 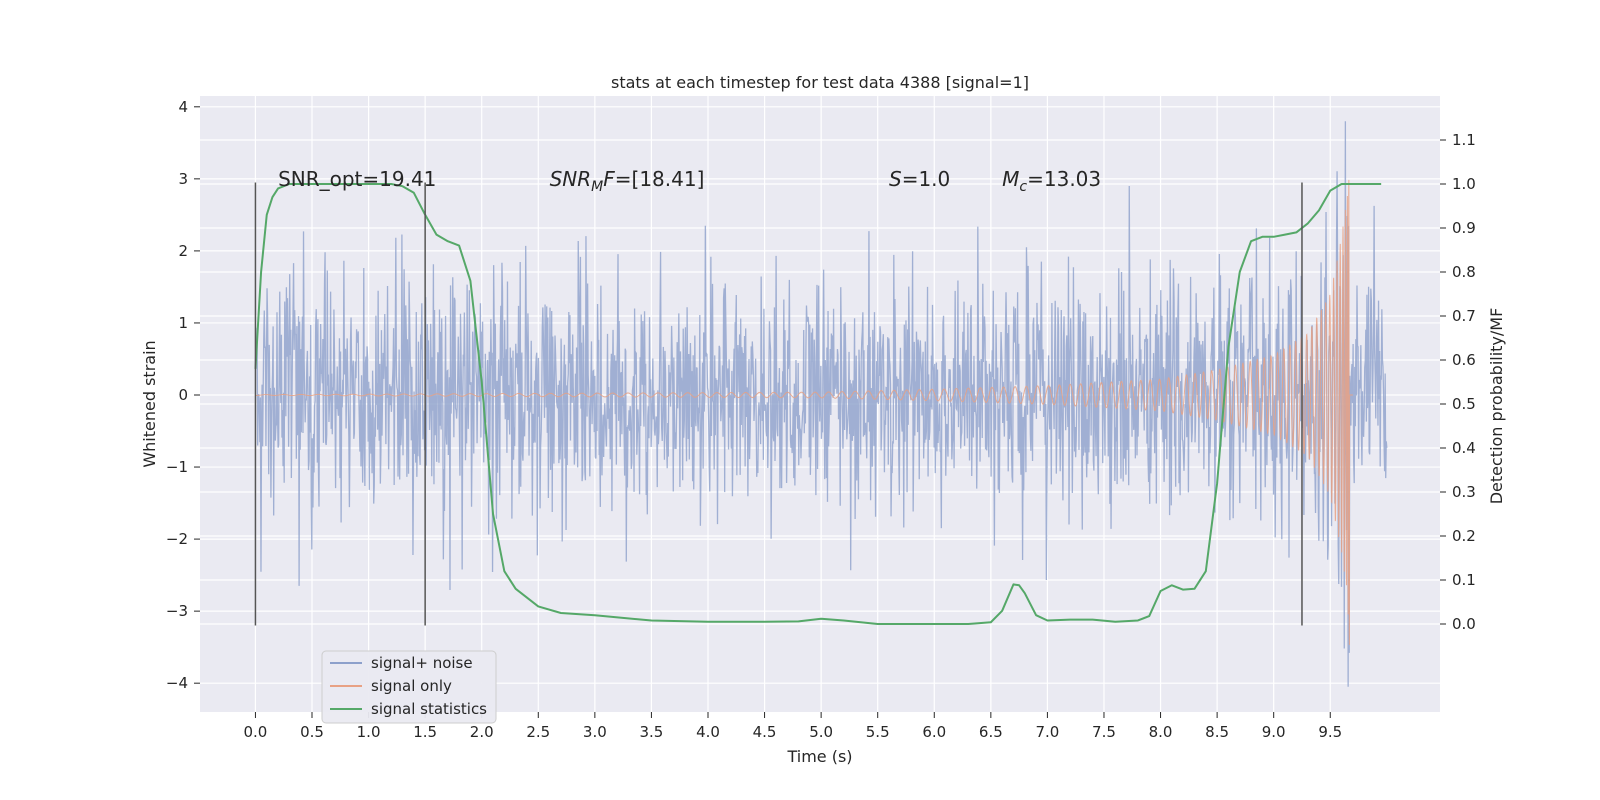 I want to click on x-tick-label: 9.0, so click(x=1274, y=732).